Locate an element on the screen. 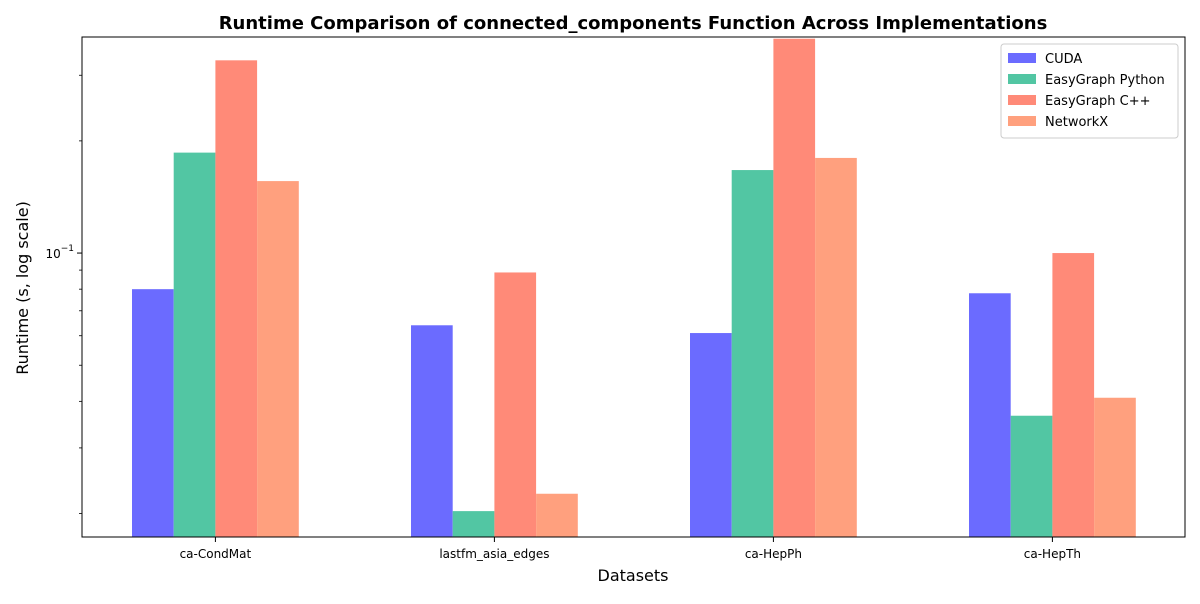  legend-label: CUDA is located at coordinates (1063, 59).